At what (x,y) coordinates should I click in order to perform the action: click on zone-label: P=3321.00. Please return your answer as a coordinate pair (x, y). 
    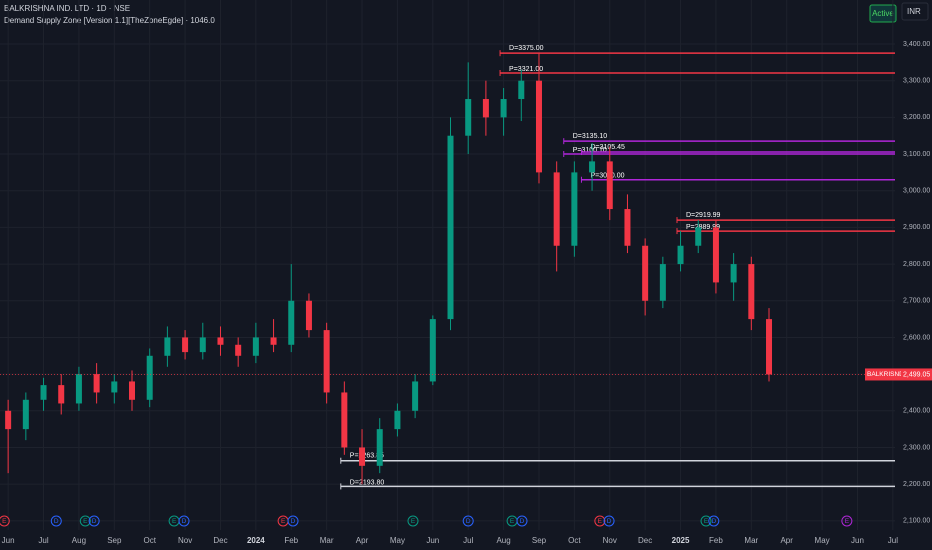
    Looking at the image, I should click on (526, 69).